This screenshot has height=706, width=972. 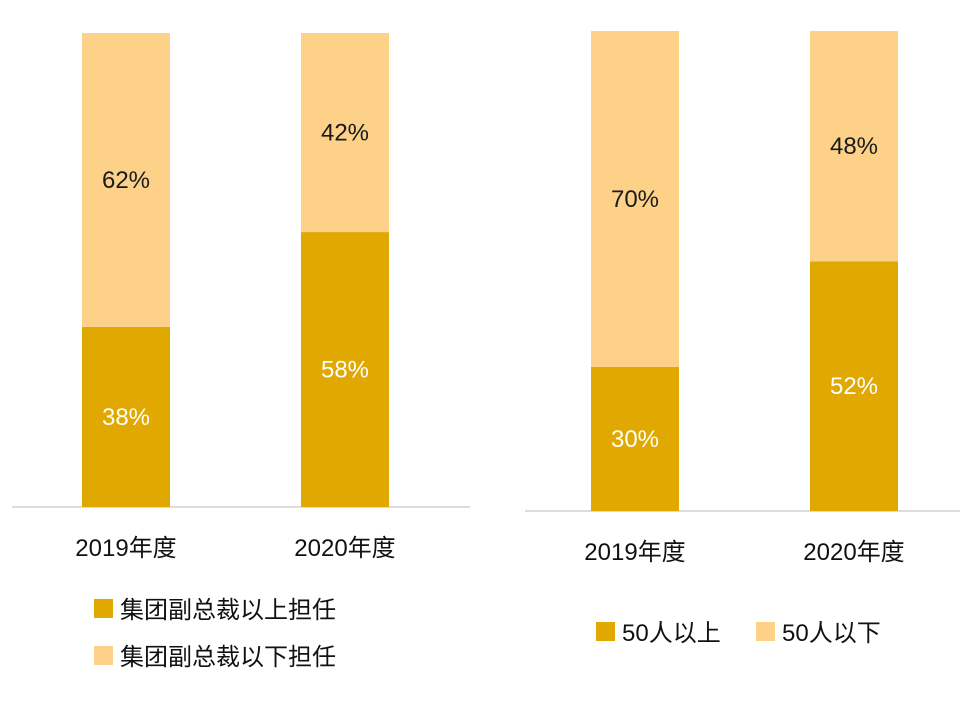 I want to click on bar-segment-chart1-2020年度-s2, so click(x=345, y=133).